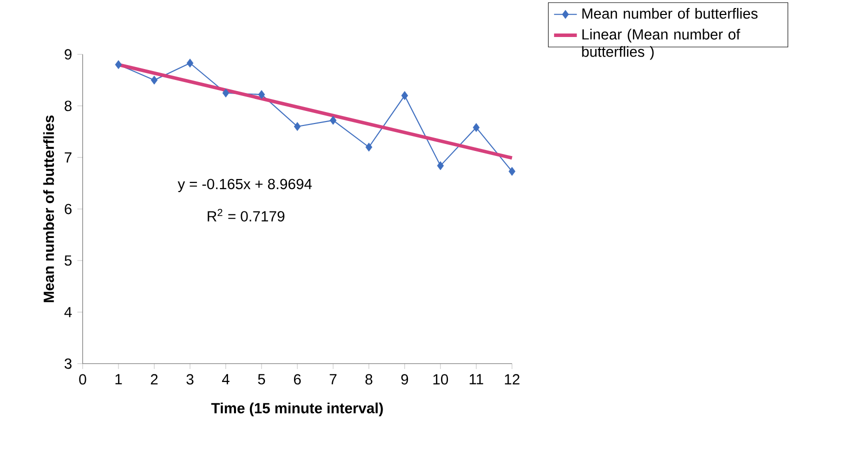  Describe the element at coordinates (68, 157) in the screenshot. I see `y-tick-label: 7` at that location.